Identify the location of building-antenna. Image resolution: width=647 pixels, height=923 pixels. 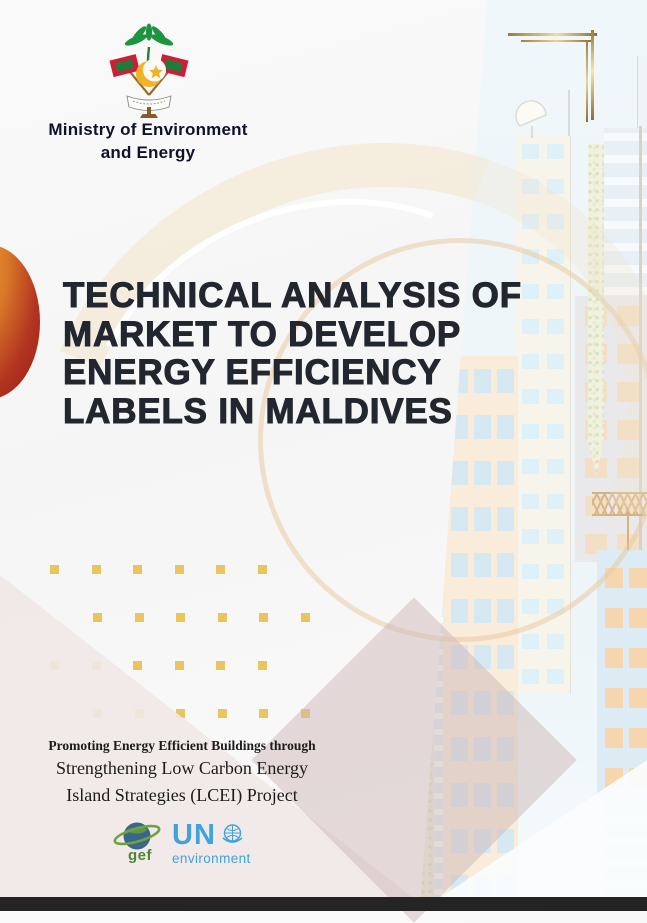
(569, 113).